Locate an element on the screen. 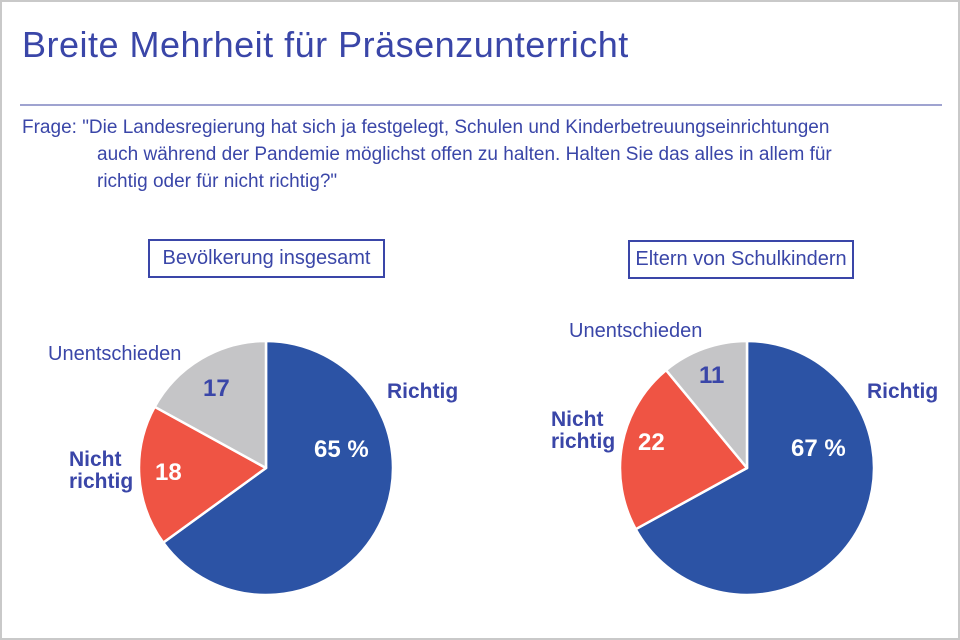 The height and width of the screenshot is (640, 960). title-divider is located at coordinates (481, 105).